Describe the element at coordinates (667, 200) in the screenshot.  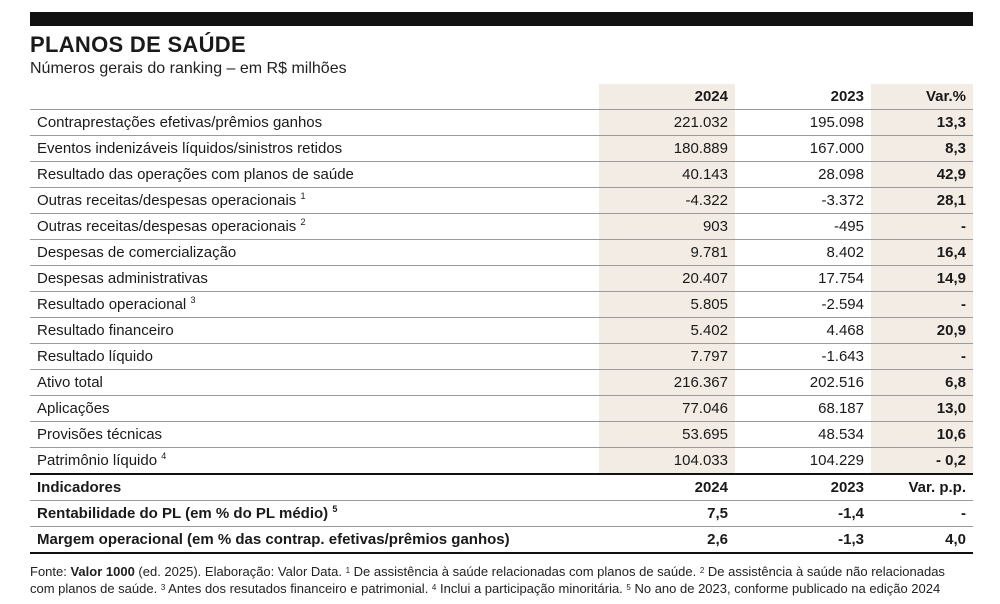
I see `value-2024: -4.322` at that location.